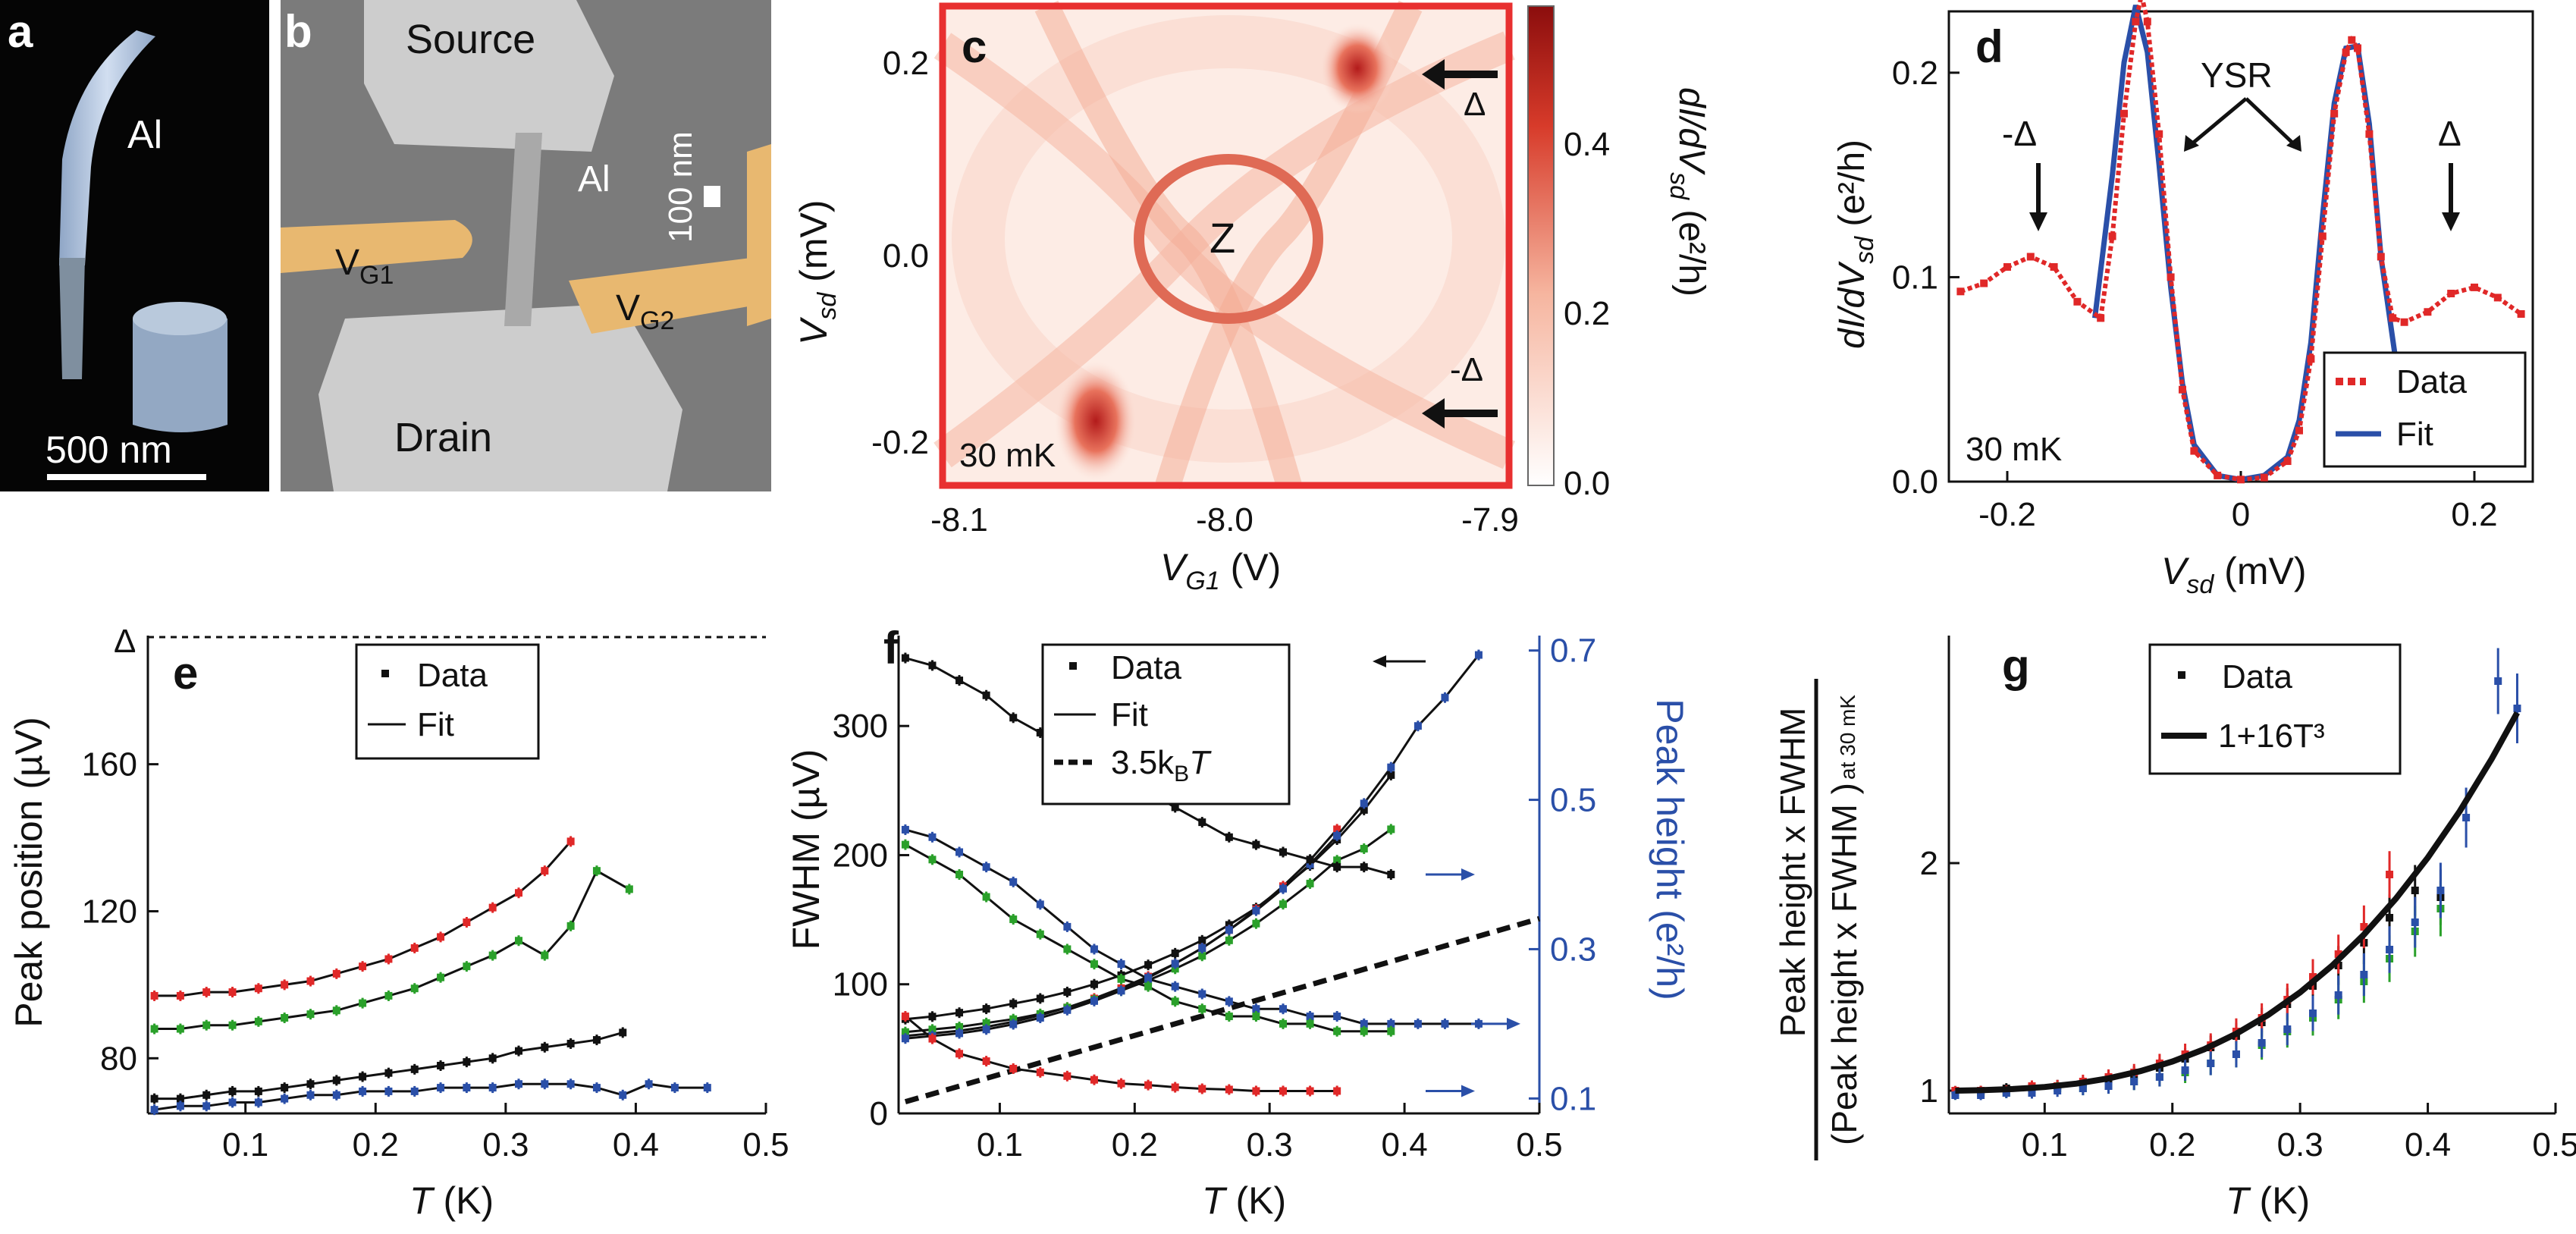  Describe the element at coordinates (1573, 800) in the screenshot. I see `f-y2tick-label: 0.5` at that location.